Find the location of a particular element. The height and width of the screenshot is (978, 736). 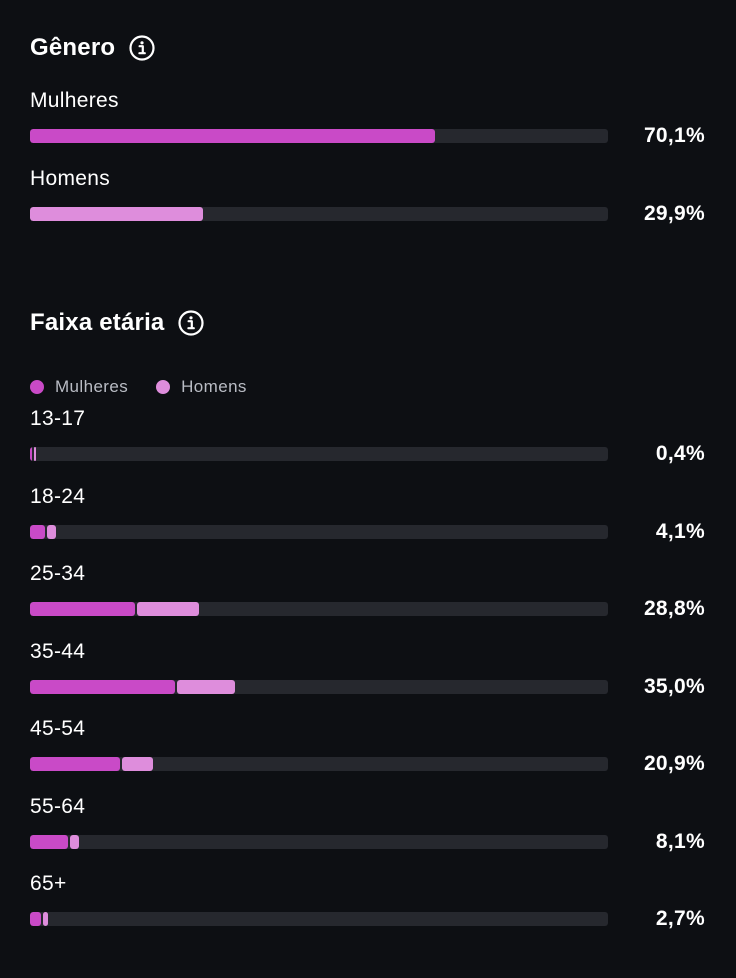

age-percent: 28,8% is located at coordinates (674, 608).